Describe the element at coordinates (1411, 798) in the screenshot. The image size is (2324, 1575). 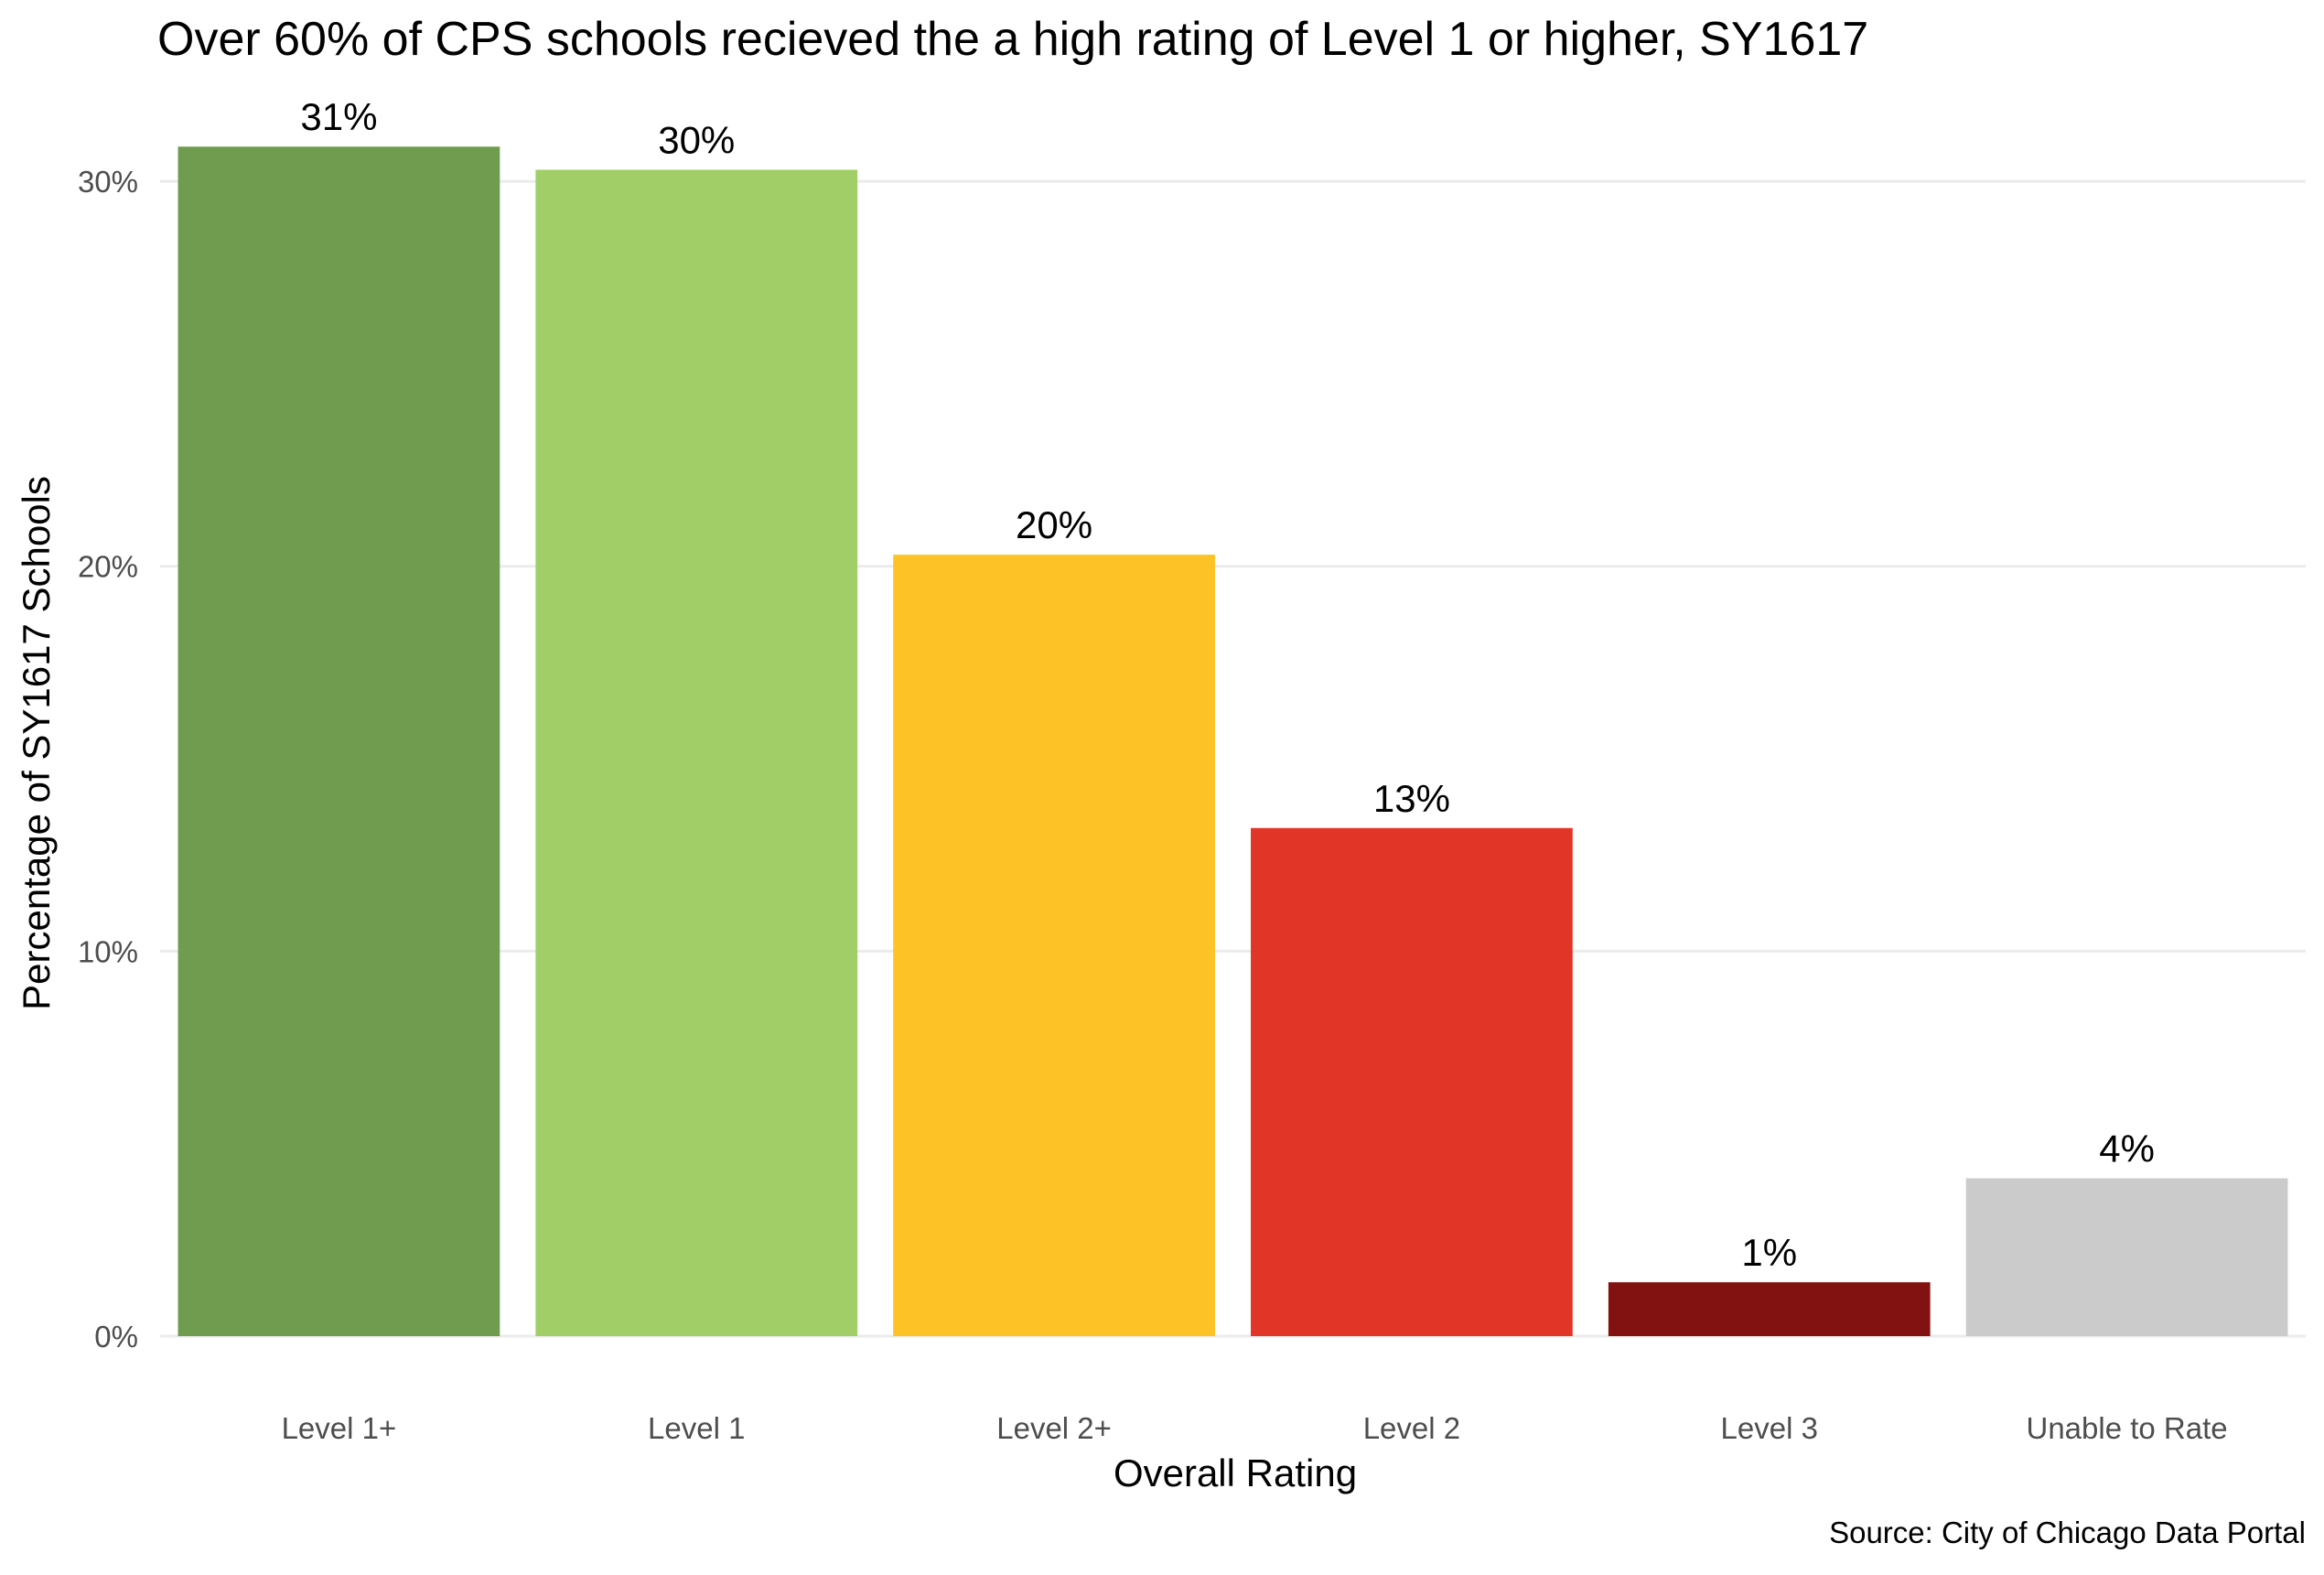
I see `data-label: 13%` at that location.